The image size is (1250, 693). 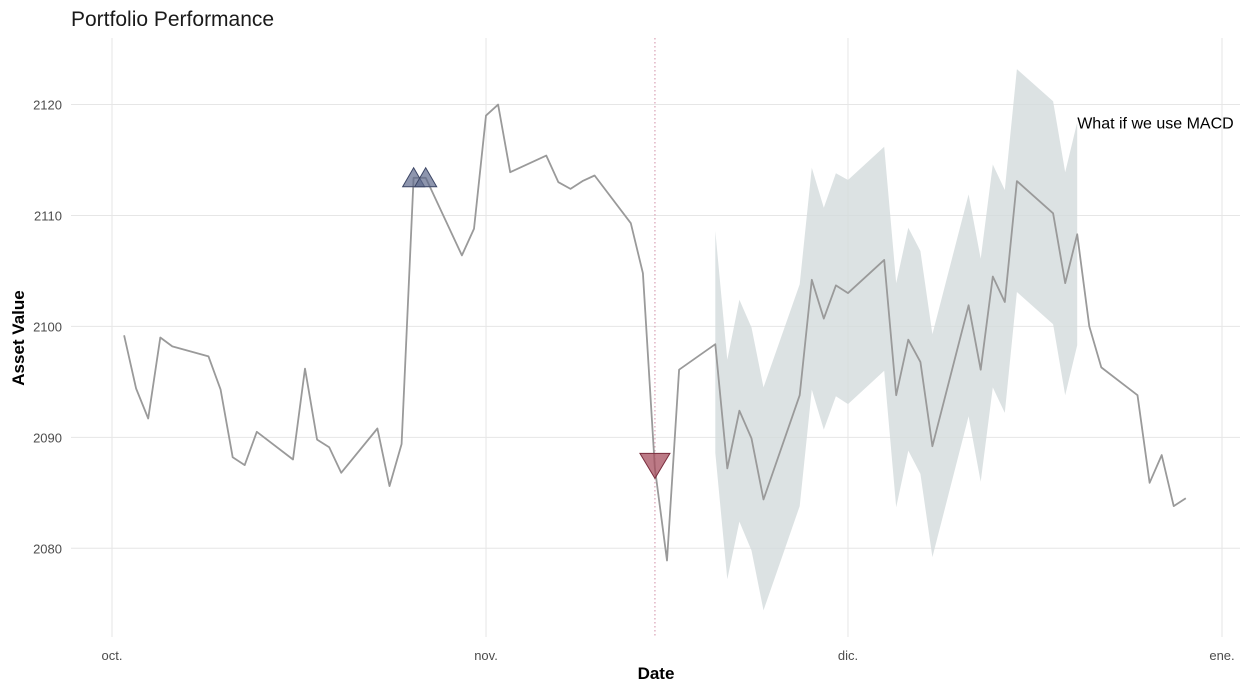 I want to click on annotation-text: What if we use MACD, so click(x=1155, y=123).